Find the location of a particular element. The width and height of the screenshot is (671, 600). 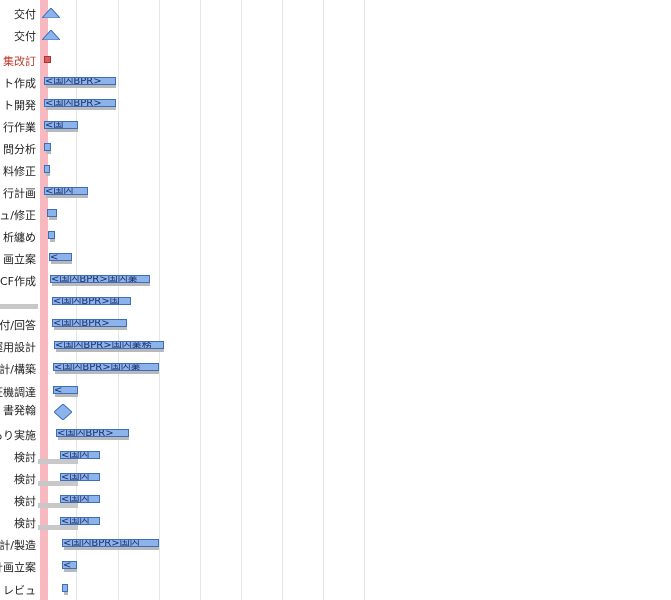

task-label: 書発翰 is located at coordinates (19, 410).